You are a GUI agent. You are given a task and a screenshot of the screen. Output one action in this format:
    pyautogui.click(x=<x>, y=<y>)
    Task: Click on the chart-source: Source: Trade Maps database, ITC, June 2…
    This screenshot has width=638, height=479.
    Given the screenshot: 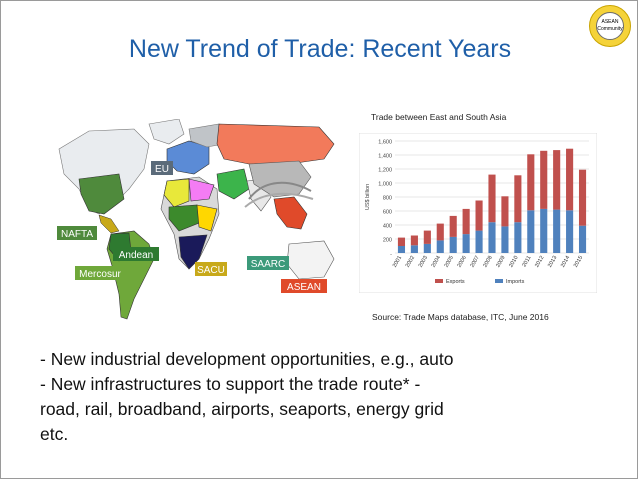 What is the action you would take?
    pyautogui.click(x=460, y=317)
    